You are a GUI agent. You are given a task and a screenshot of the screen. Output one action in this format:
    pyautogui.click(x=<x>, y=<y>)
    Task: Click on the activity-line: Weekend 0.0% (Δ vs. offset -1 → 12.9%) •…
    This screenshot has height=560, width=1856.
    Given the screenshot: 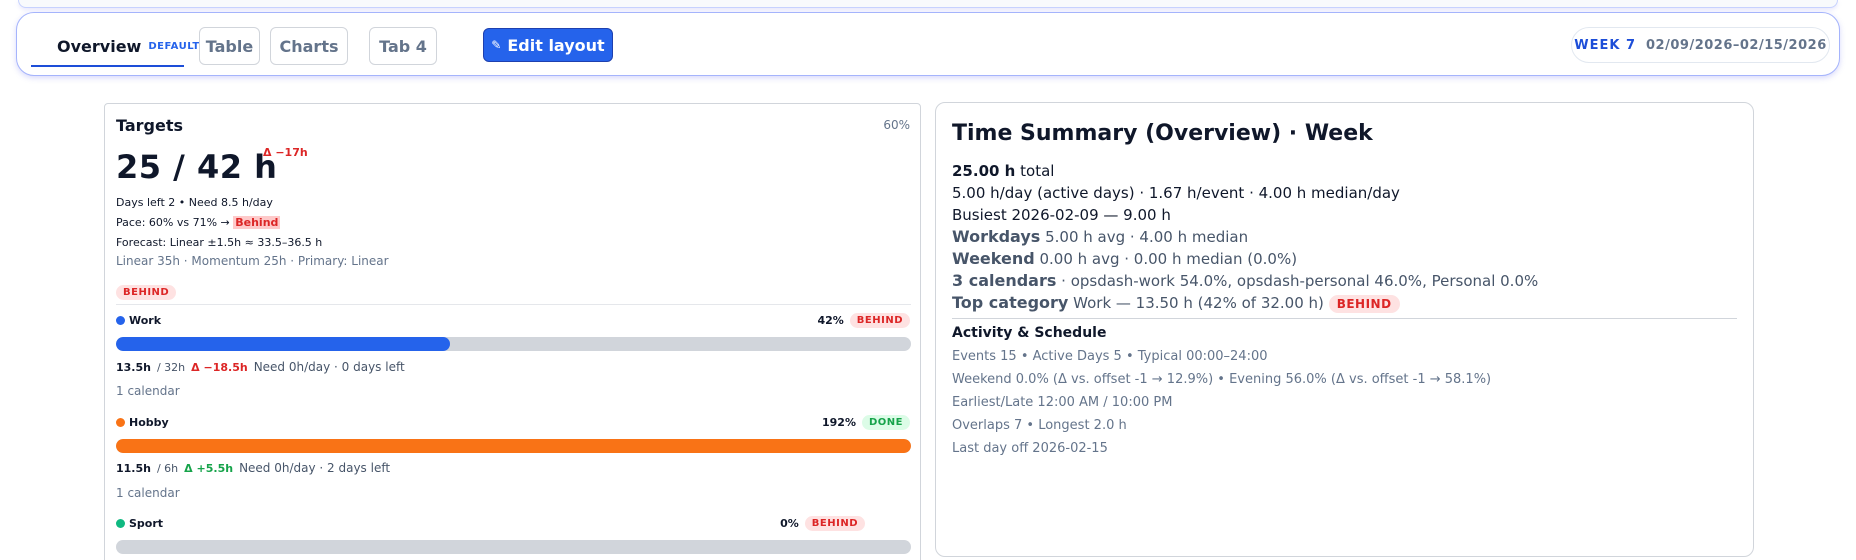 What is the action you would take?
    pyautogui.click(x=1222, y=379)
    